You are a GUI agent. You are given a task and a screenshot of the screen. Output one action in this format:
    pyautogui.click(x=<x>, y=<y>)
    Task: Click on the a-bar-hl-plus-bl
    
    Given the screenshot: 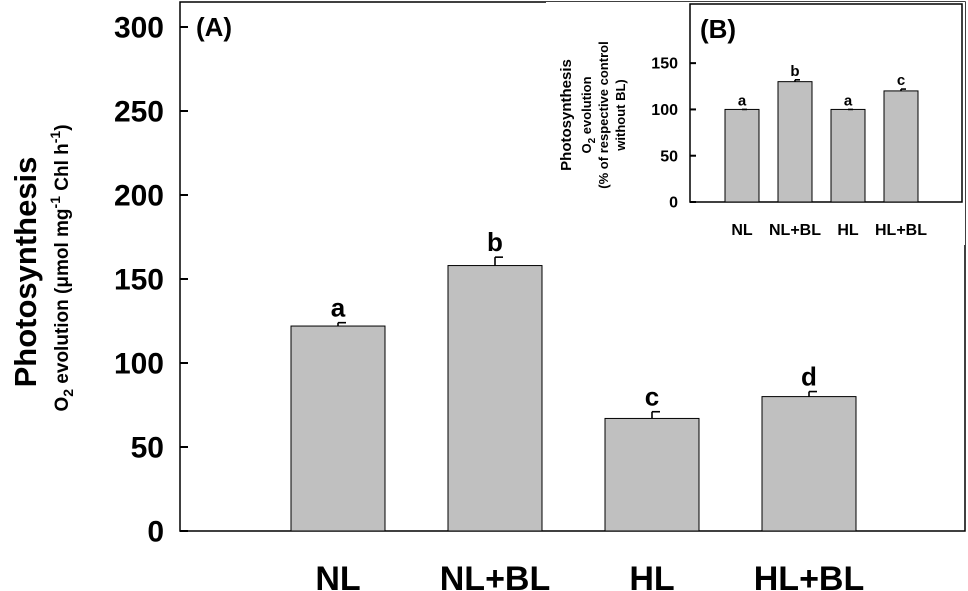 What is the action you would take?
    pyautogui.click(x=809, y=464)
    